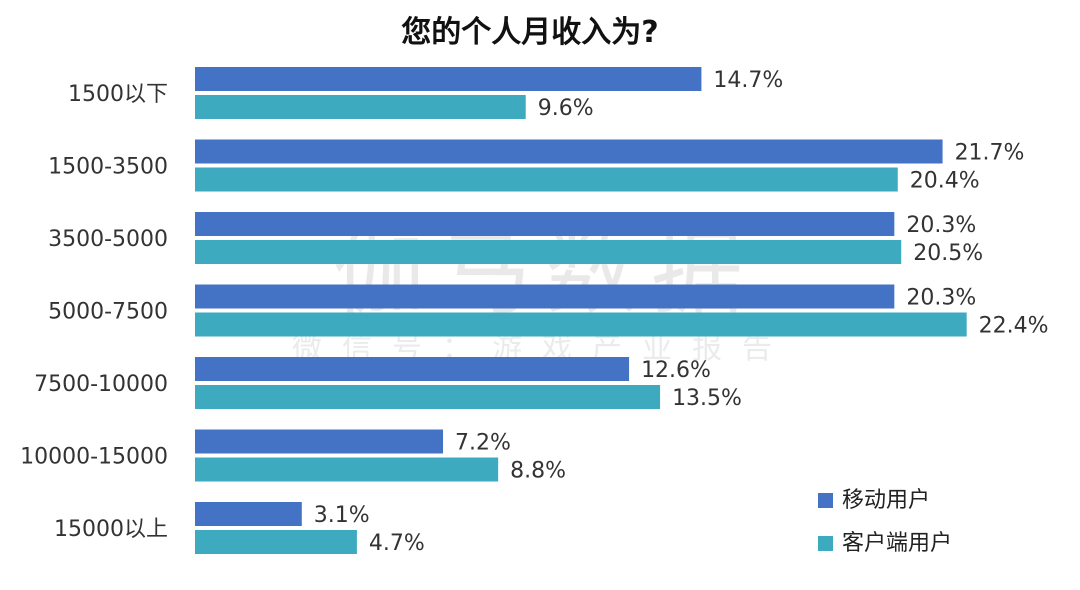 This screenshot has width=1080, height=590. Describe the element at coordinates (538, 471) in the screenshot. I see `data-label: 8.8%` at that location.